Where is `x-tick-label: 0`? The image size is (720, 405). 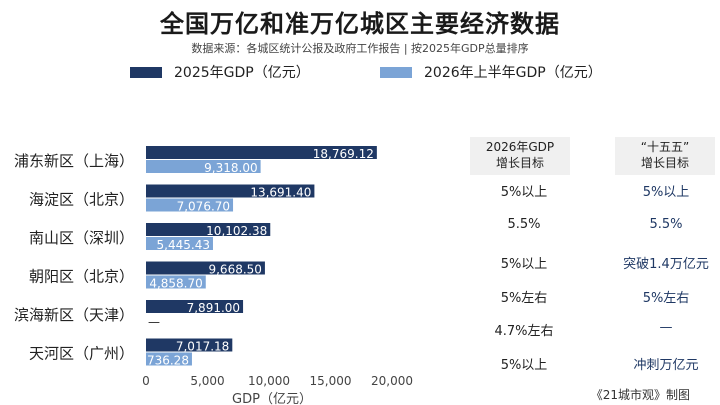
x-tick-label: 0 is located at coordinates (146, 381).